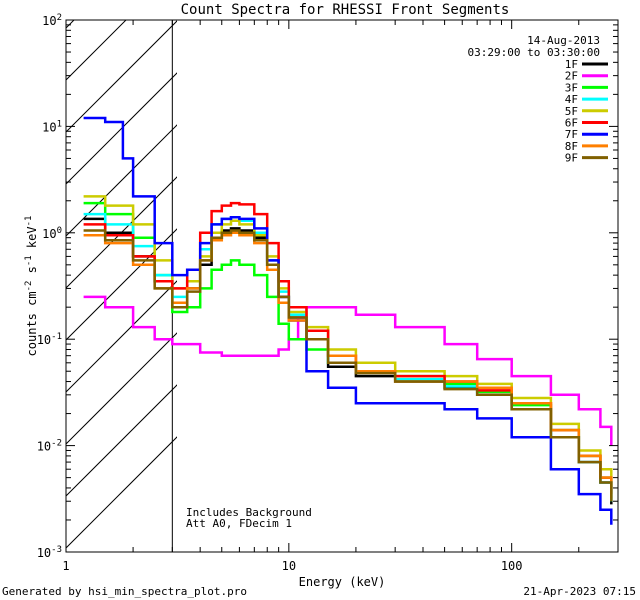 This screenshot has width=640, height=600. I want to click on y-tick-label: 102, so click(52, 20).